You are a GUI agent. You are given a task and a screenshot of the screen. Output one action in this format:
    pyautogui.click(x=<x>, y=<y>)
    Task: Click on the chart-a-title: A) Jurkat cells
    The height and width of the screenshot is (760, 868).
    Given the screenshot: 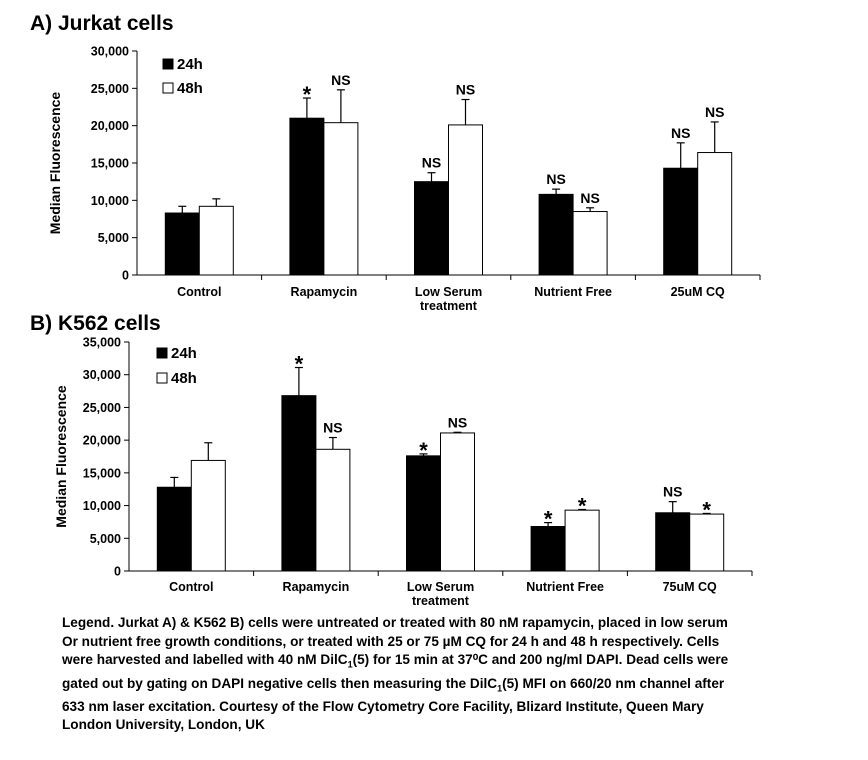 What is the action you would take?
    pyautogui.click(x=102, y=23)
    